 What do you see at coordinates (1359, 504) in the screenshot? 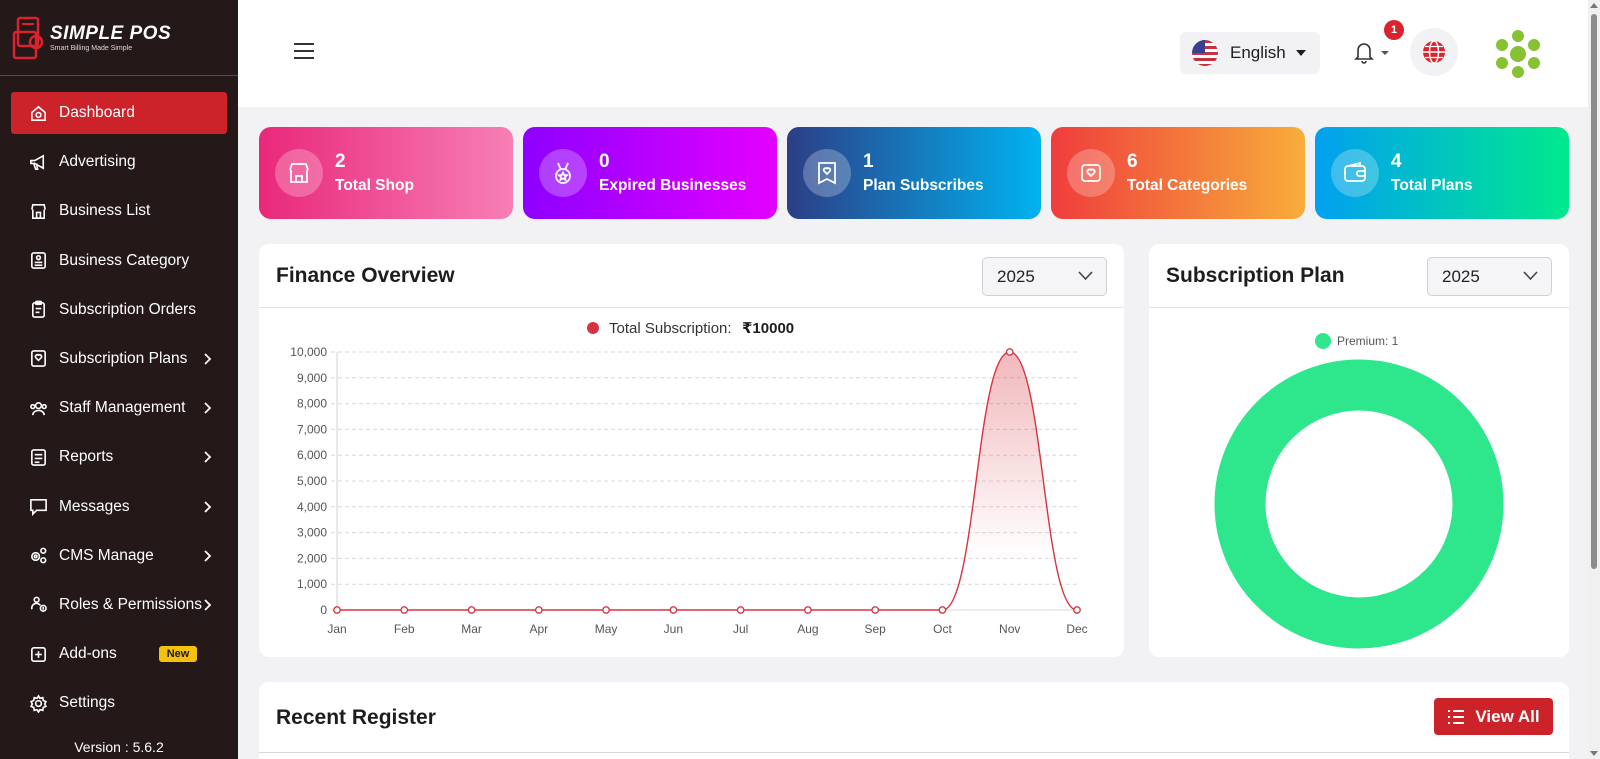
I see `donut-slice-premium` at bounding box center [1359, 504].